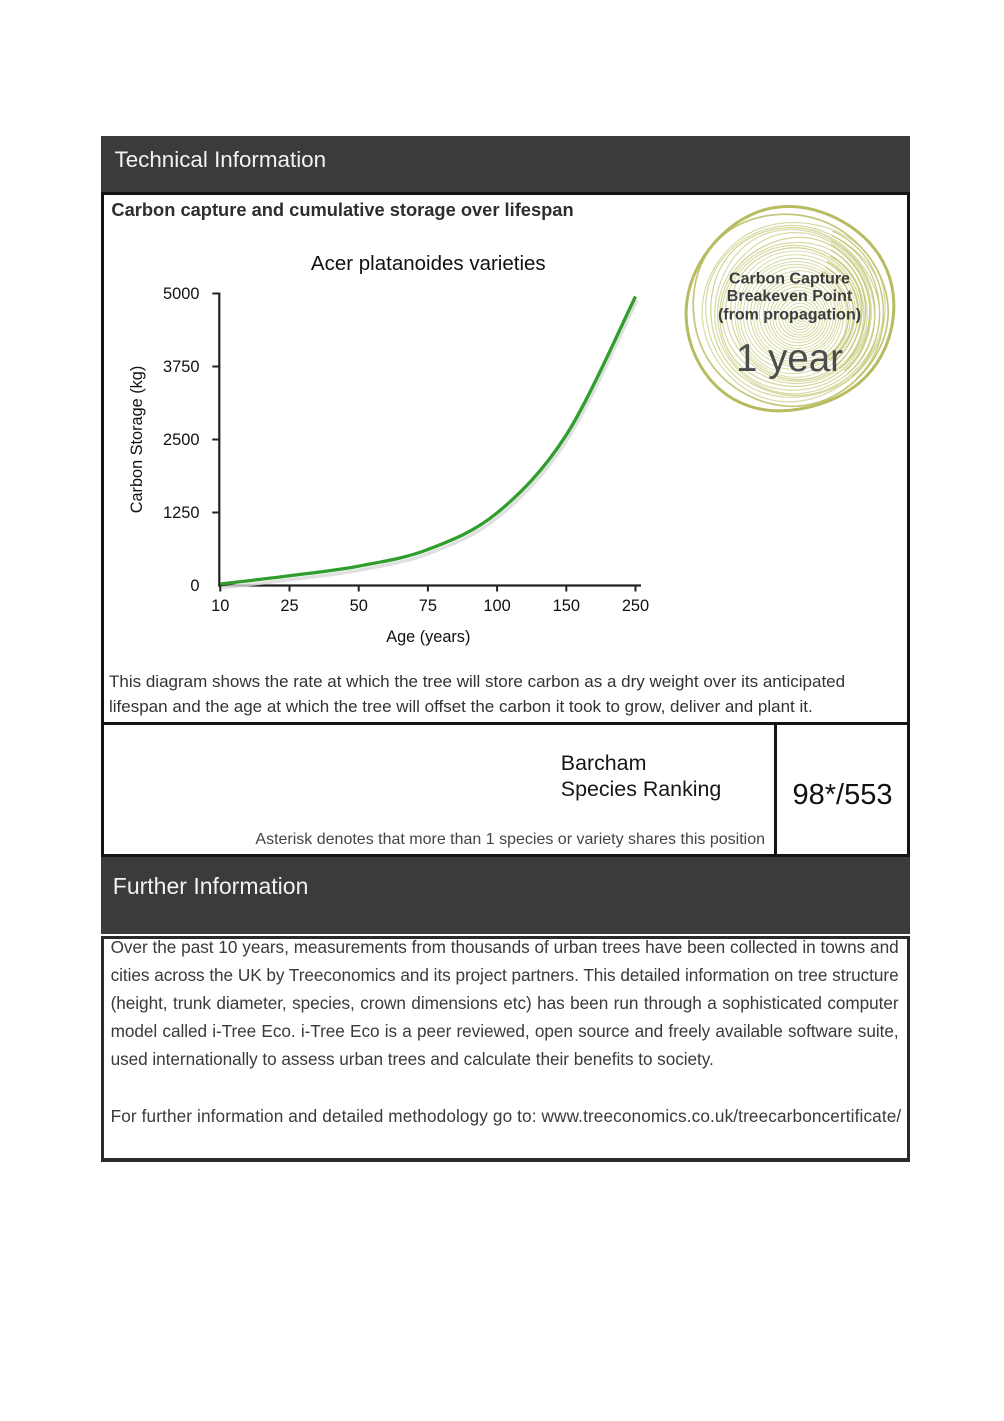 The width and height of the screenshot is (1004, 1421). I want to click on svg-text: (from propagation), so click(789, 315).